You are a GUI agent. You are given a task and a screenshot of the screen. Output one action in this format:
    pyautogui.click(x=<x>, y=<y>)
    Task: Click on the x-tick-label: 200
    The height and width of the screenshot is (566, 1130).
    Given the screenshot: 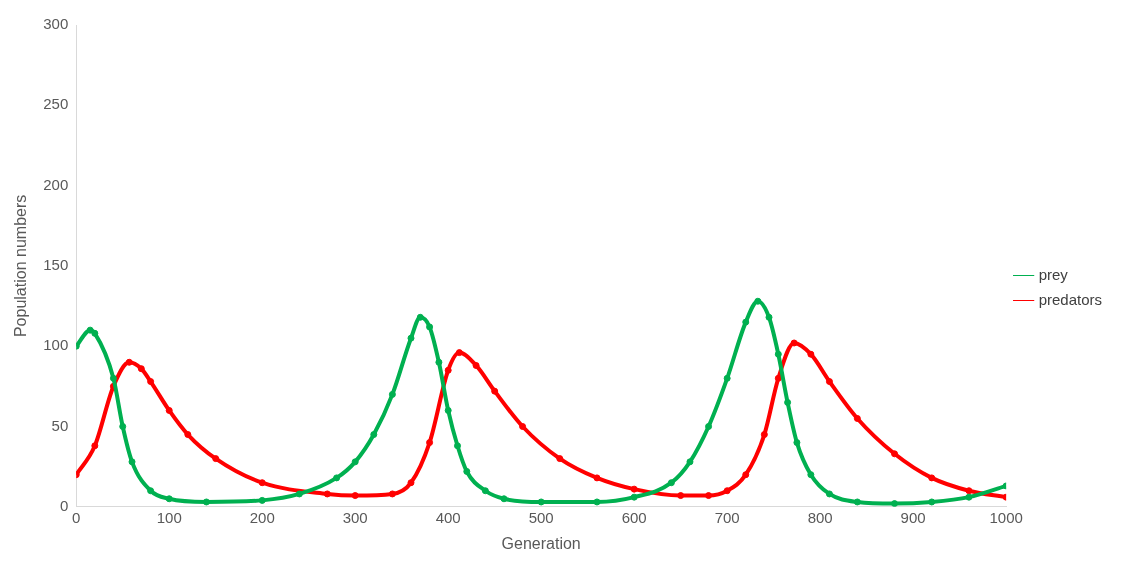 What is the action you would take?
    pyautogui.click(x=262, y=517)
    